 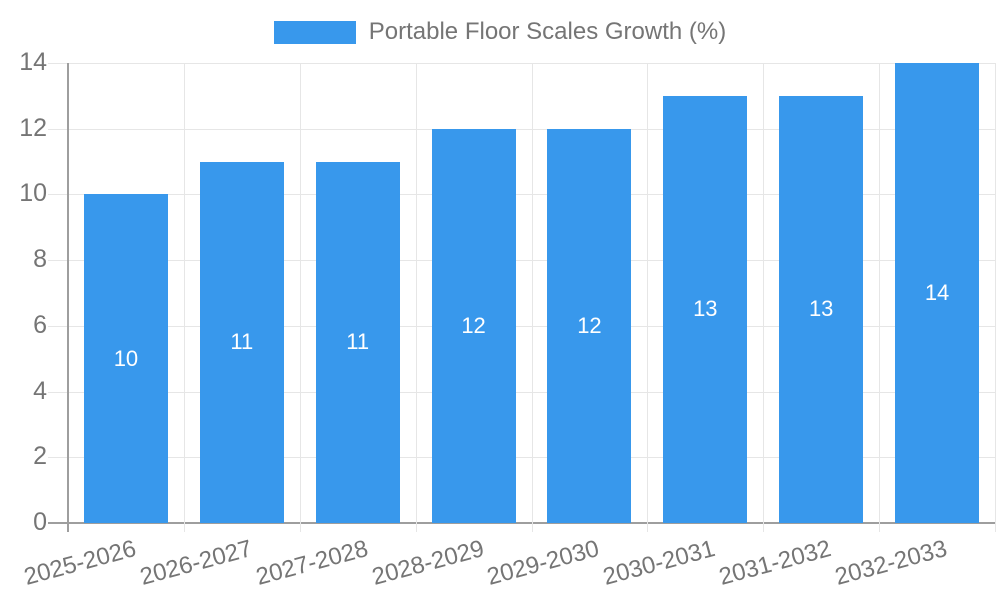 What do you see at coordinates (40, 390) in the screenshot?
I see `y-tick-label: 4` at bounding box center [40, 390].